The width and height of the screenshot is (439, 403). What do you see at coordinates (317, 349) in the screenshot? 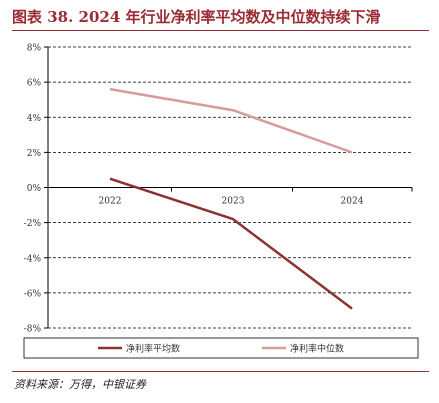
I see `legend-label: 净利率中位数` at bounding box center [317, 349].